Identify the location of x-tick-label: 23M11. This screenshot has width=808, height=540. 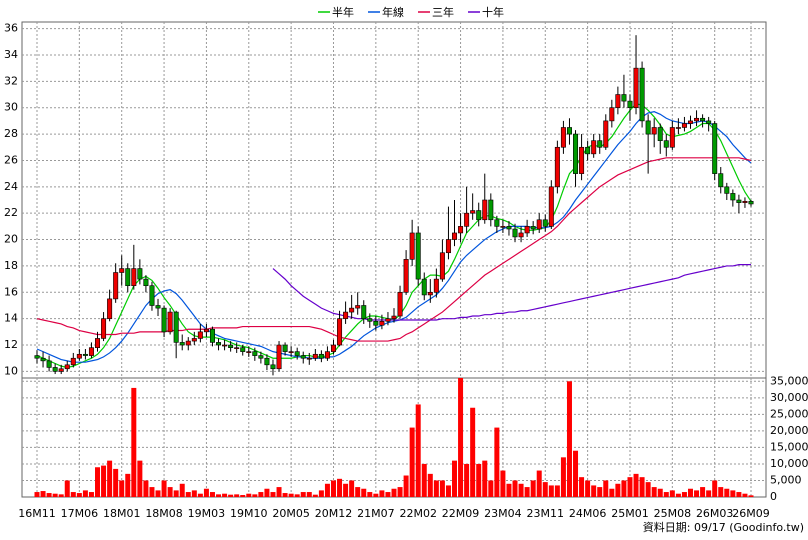
(546, 513).